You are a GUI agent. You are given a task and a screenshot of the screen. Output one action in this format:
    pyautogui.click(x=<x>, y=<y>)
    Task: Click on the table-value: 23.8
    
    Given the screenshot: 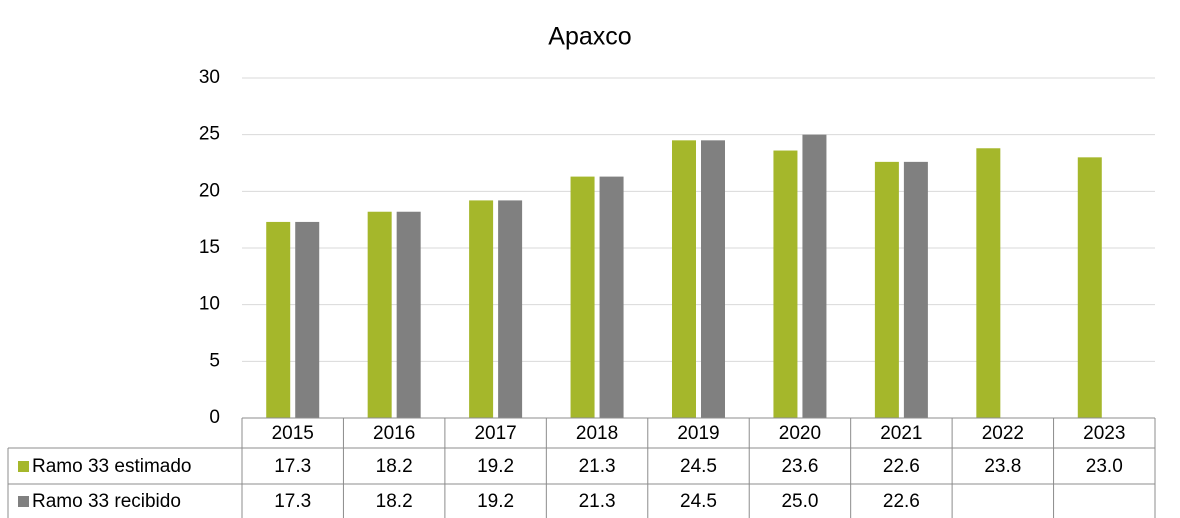 What is the action you would take?
    pyautogui.click(x=1002, y=466)
    